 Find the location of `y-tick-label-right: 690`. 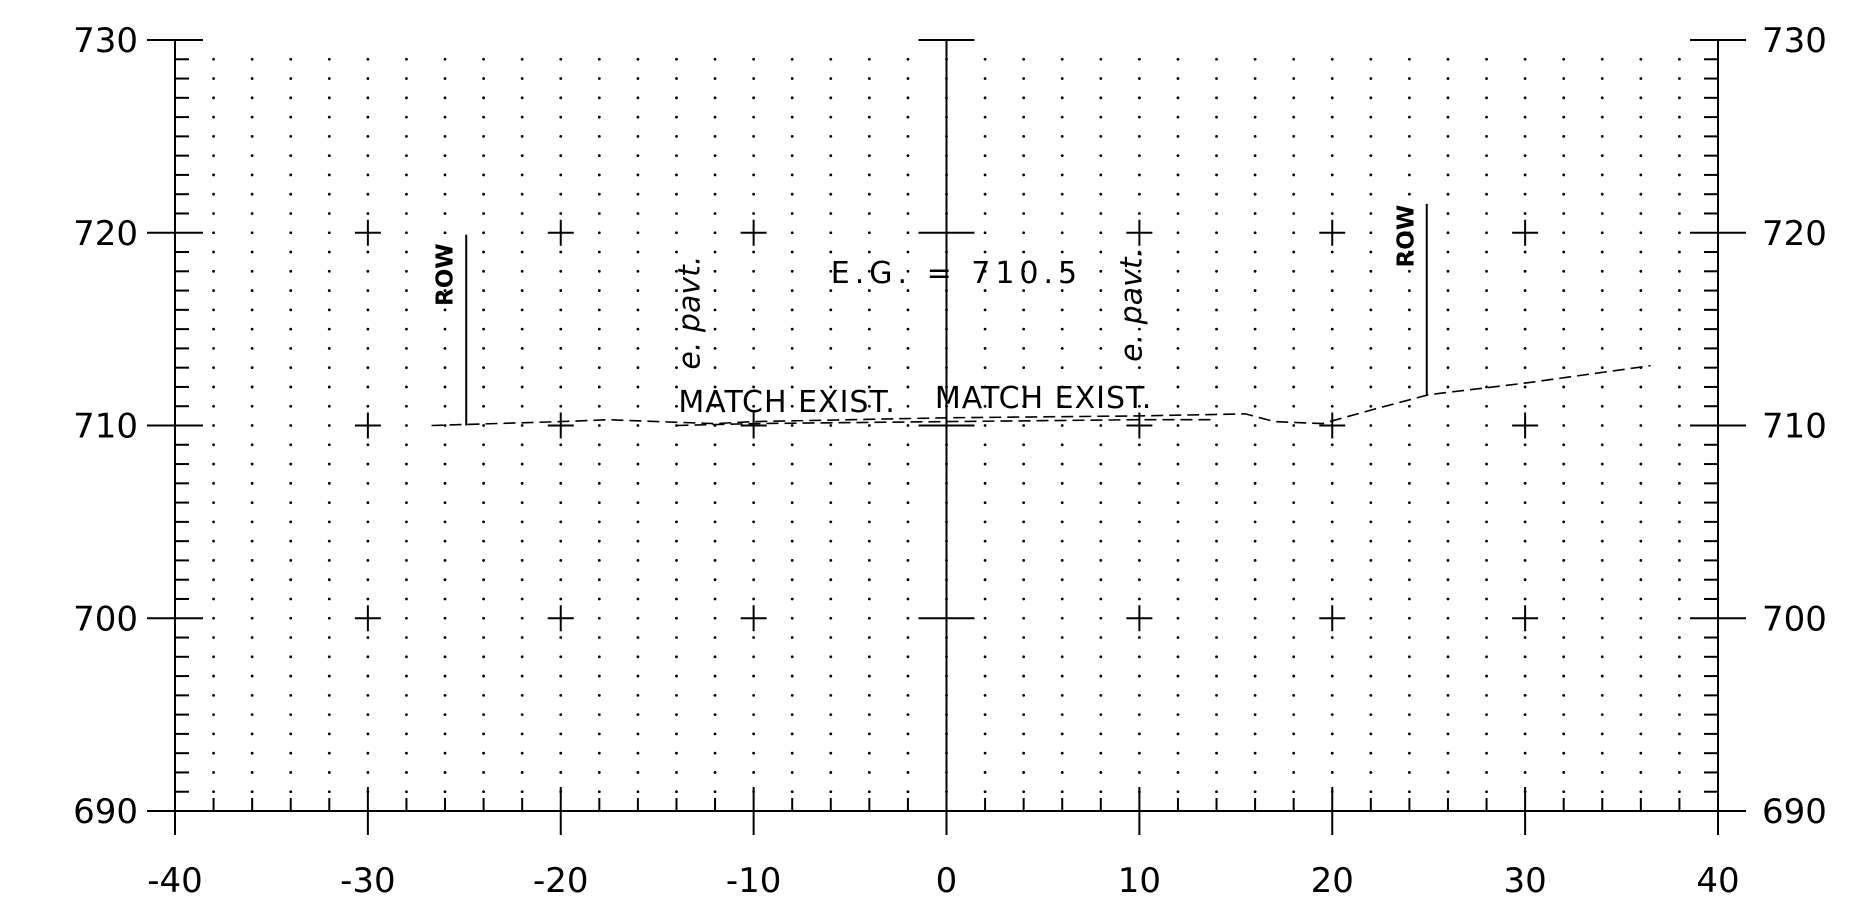

y-tick-label-right: 690 is located at coordinates (1794, 812).